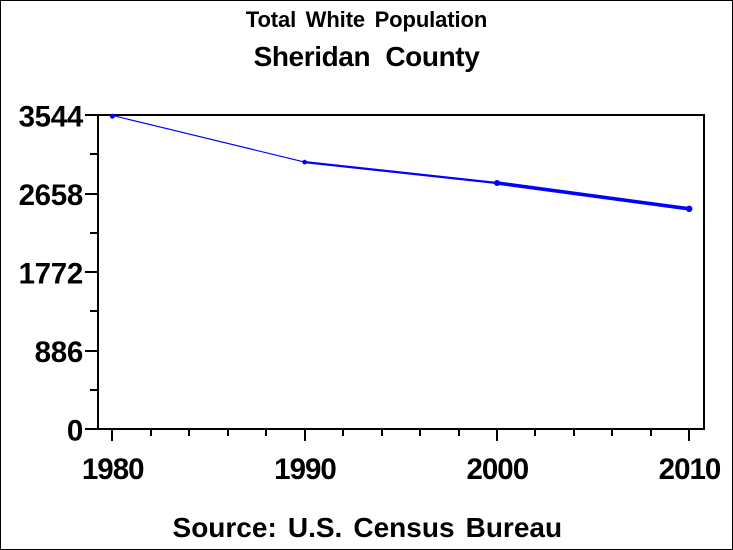 This screenshot has height=550, width=733. I want to click on svg-text: 2658, so click(51, 195).